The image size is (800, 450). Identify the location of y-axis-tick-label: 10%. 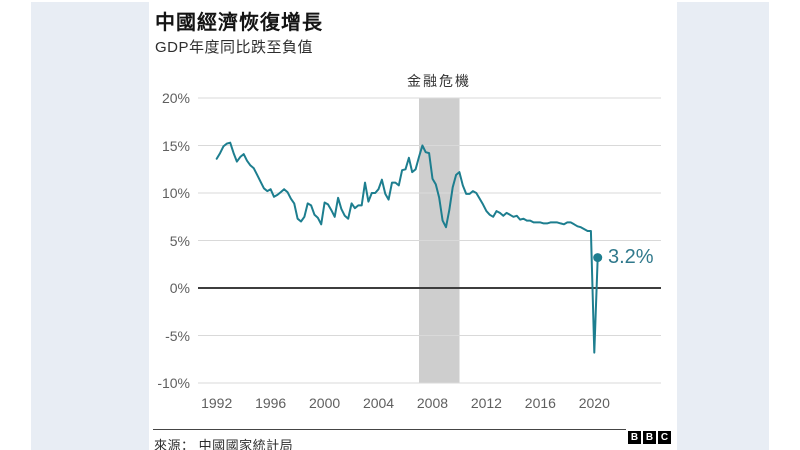
(175, 193).